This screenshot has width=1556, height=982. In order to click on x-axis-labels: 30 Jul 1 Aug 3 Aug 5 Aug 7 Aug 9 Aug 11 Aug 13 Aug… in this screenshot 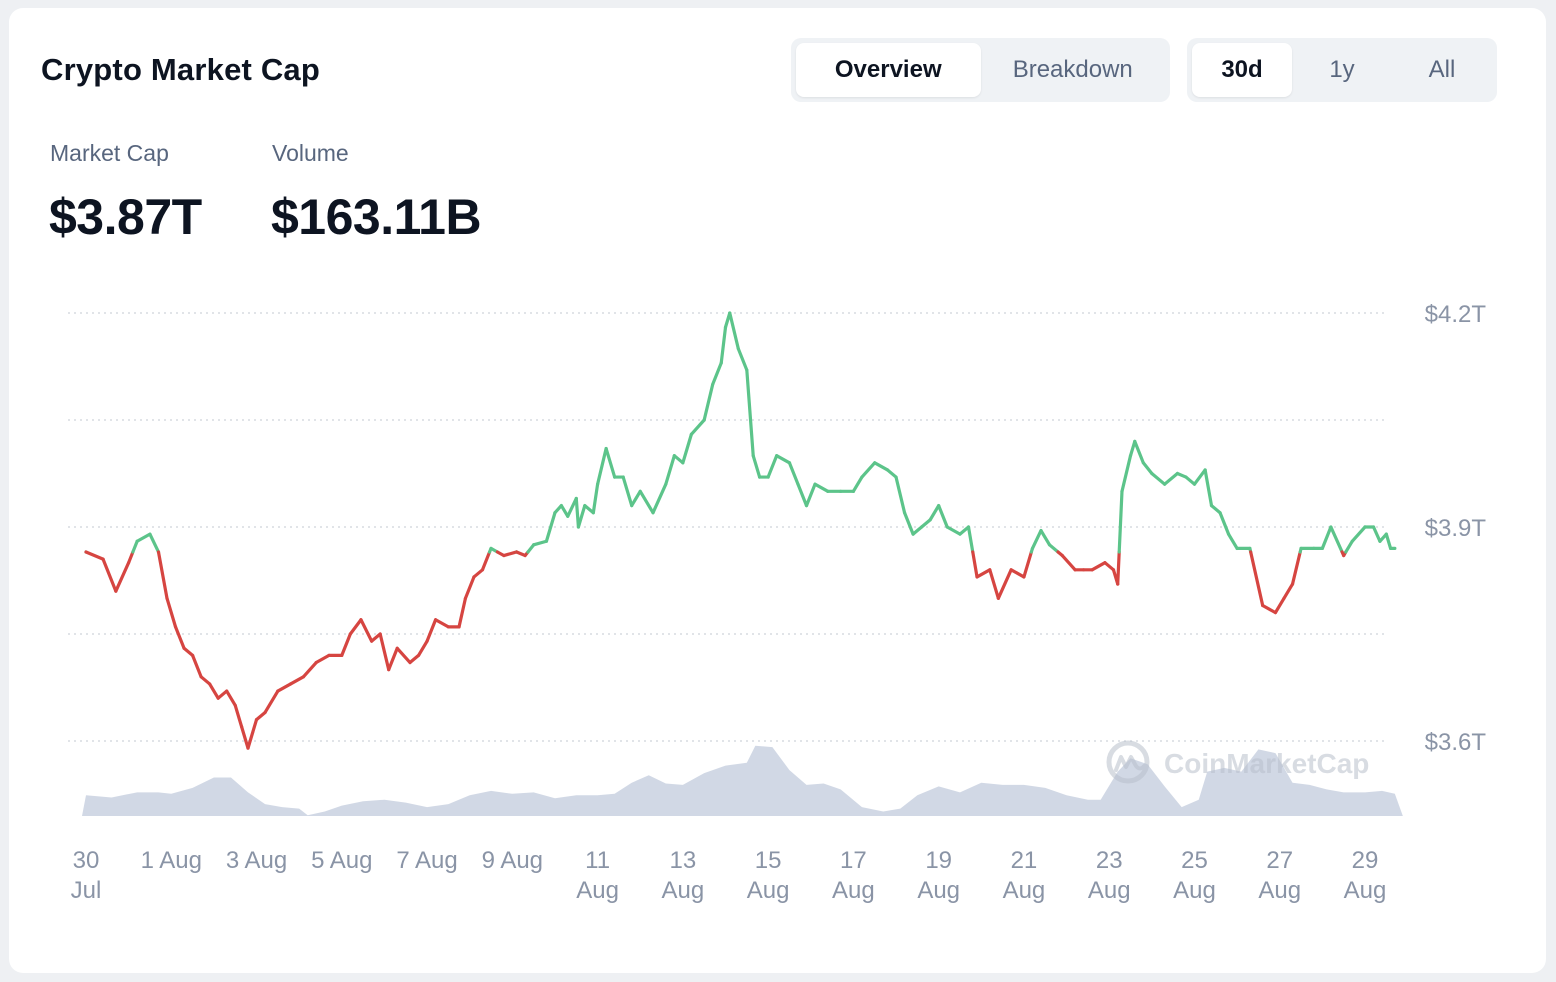, I will do `click(729, 875)`.